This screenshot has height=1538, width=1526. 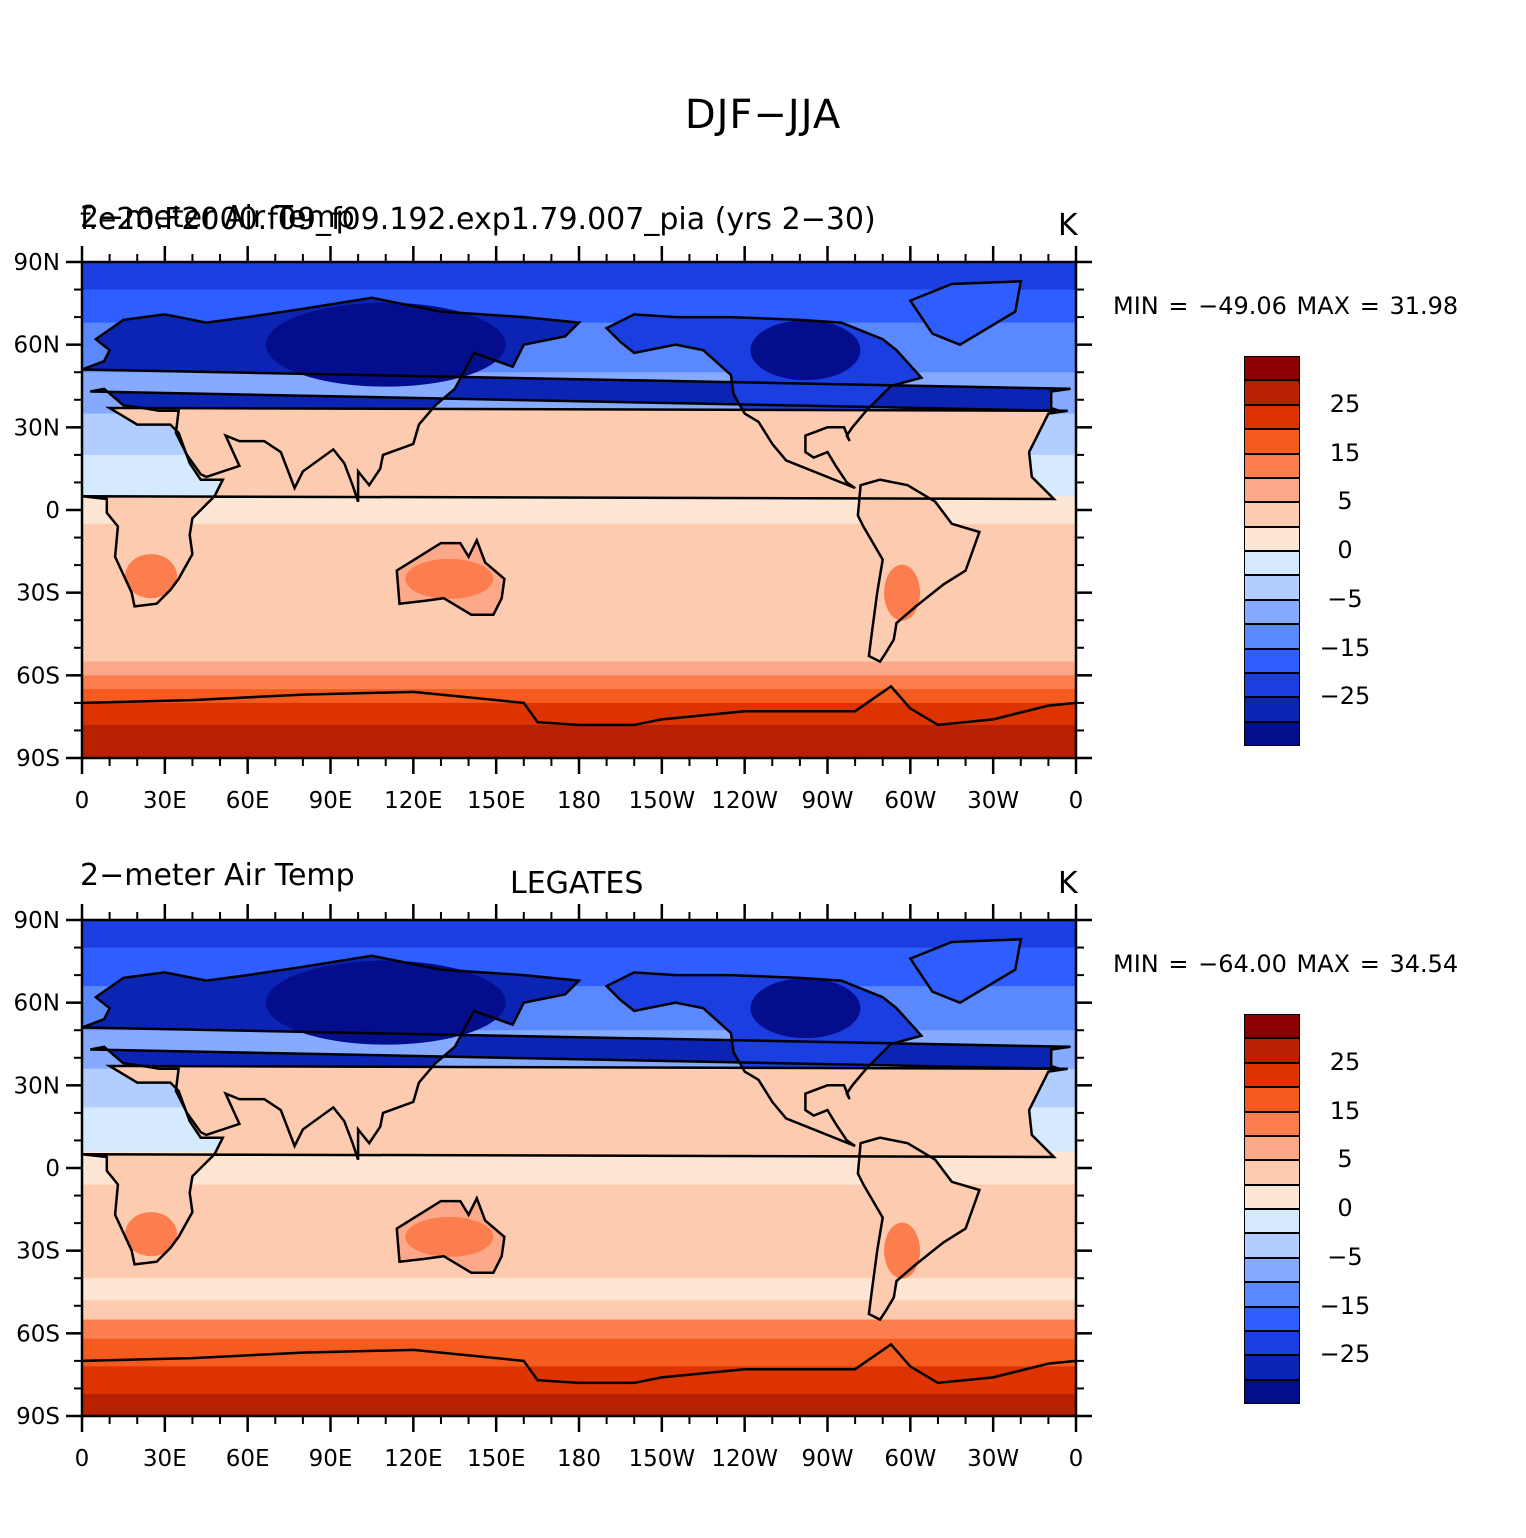 What do you see at coordinates (331, 801) in the screenshot?
I see `lon-label: 90E` at bounding box center [331, 801].